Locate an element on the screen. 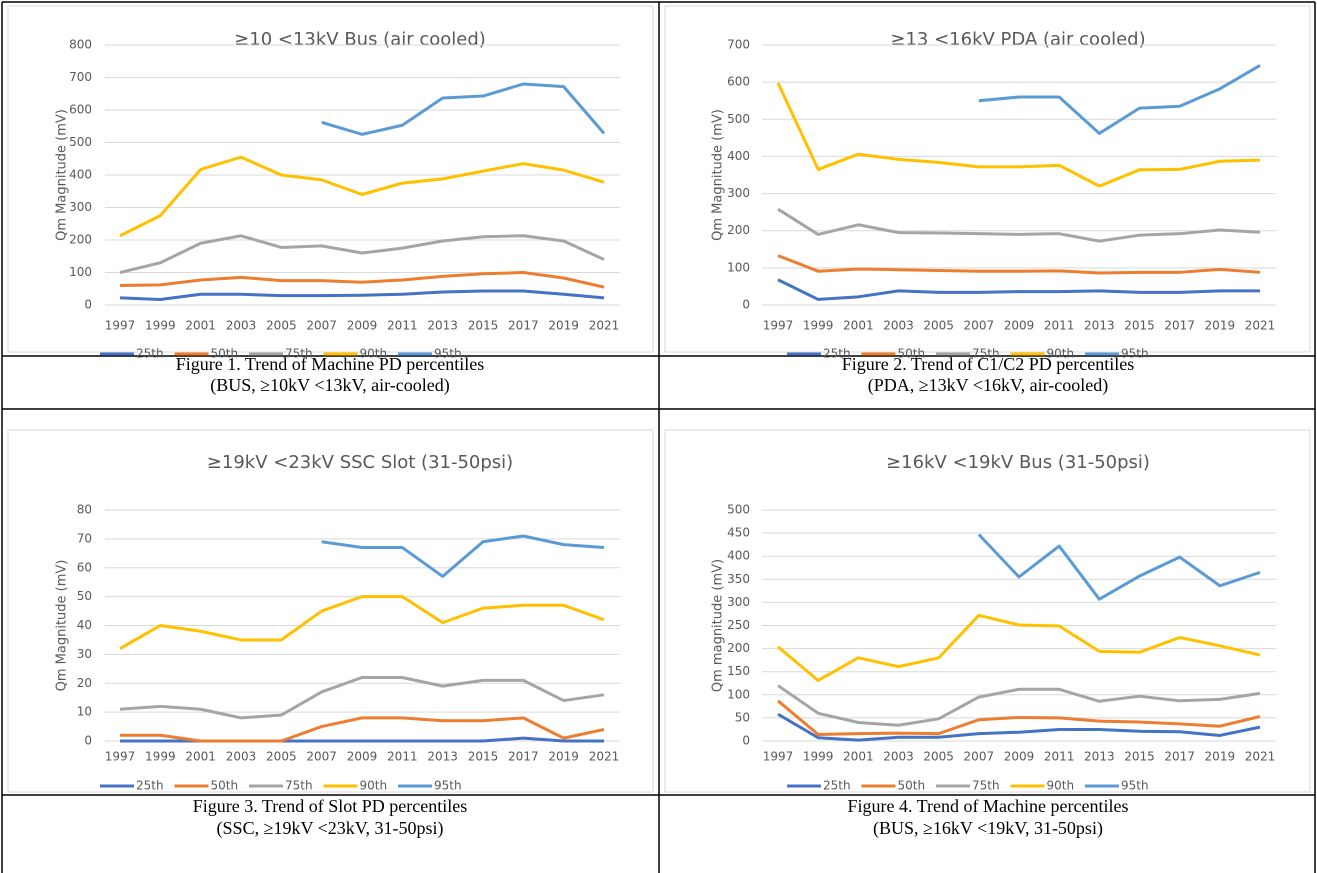  figure-caption: Figure 3. Trend of Slot PD percentiles is located at coordinates (330, 806).